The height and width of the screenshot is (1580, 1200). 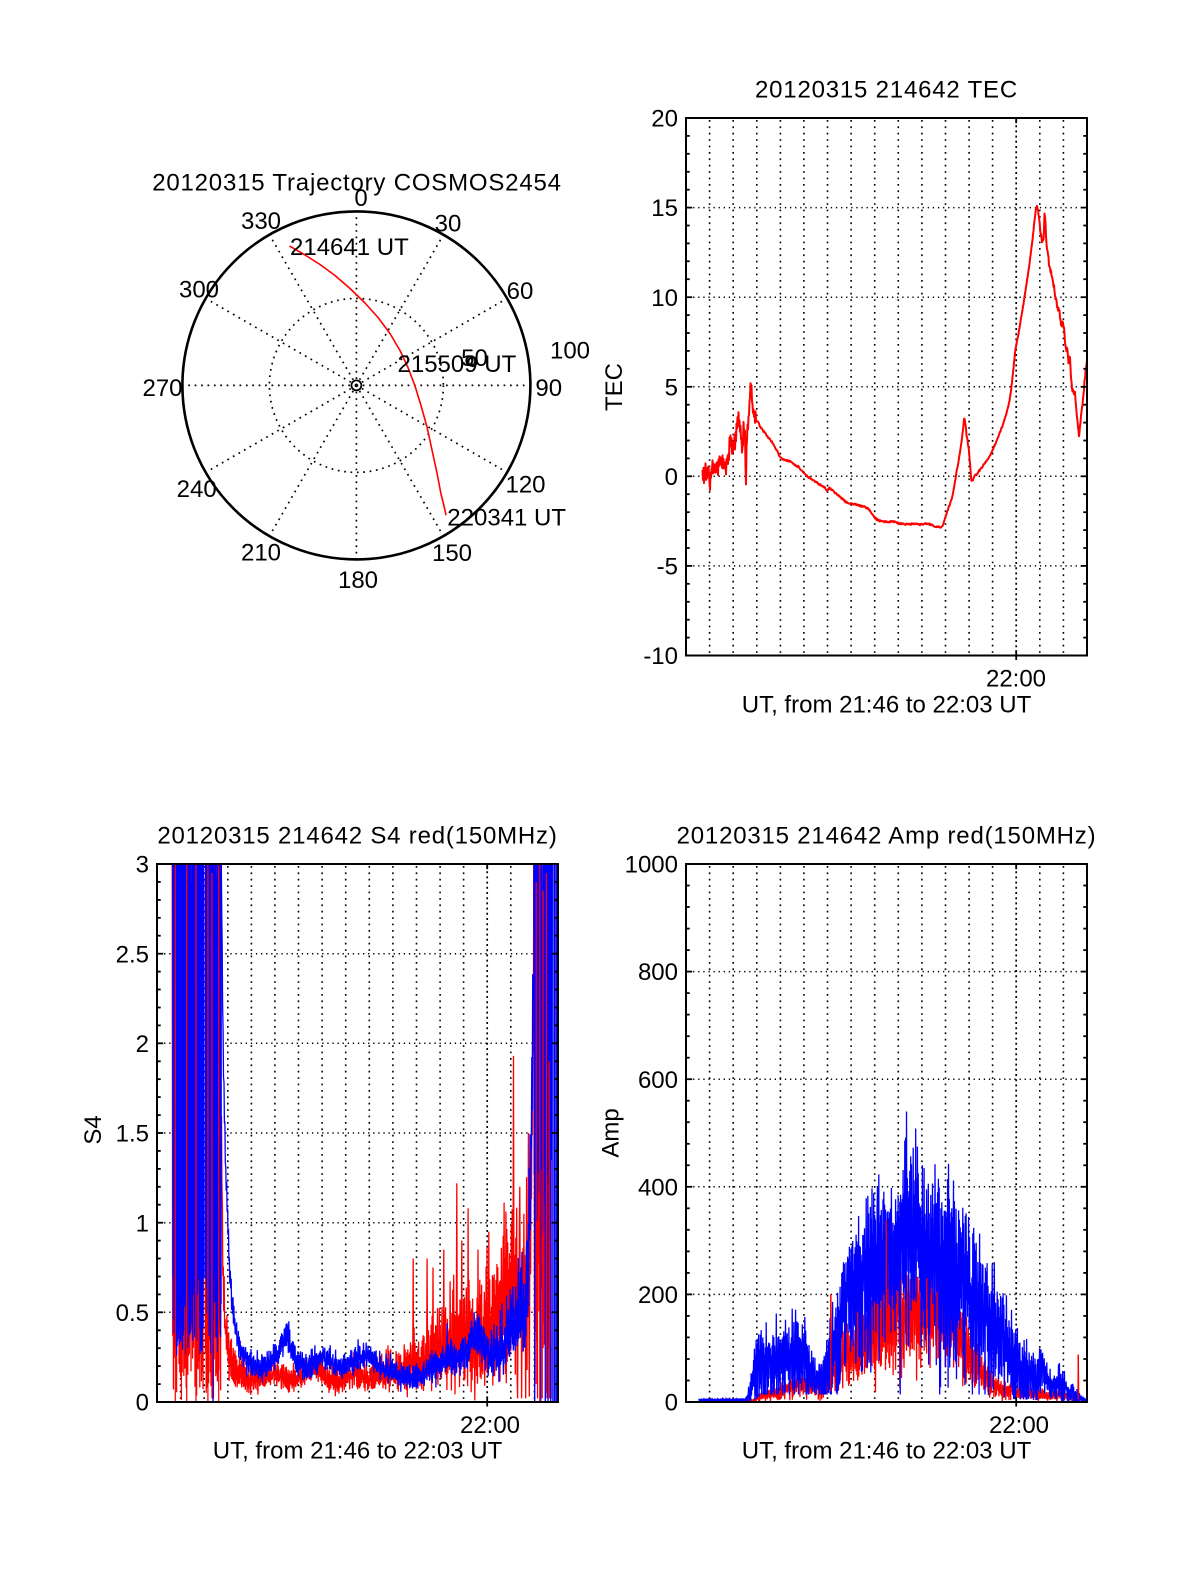 I want to click on svg-text: 400, so click(x=658, y=1187).